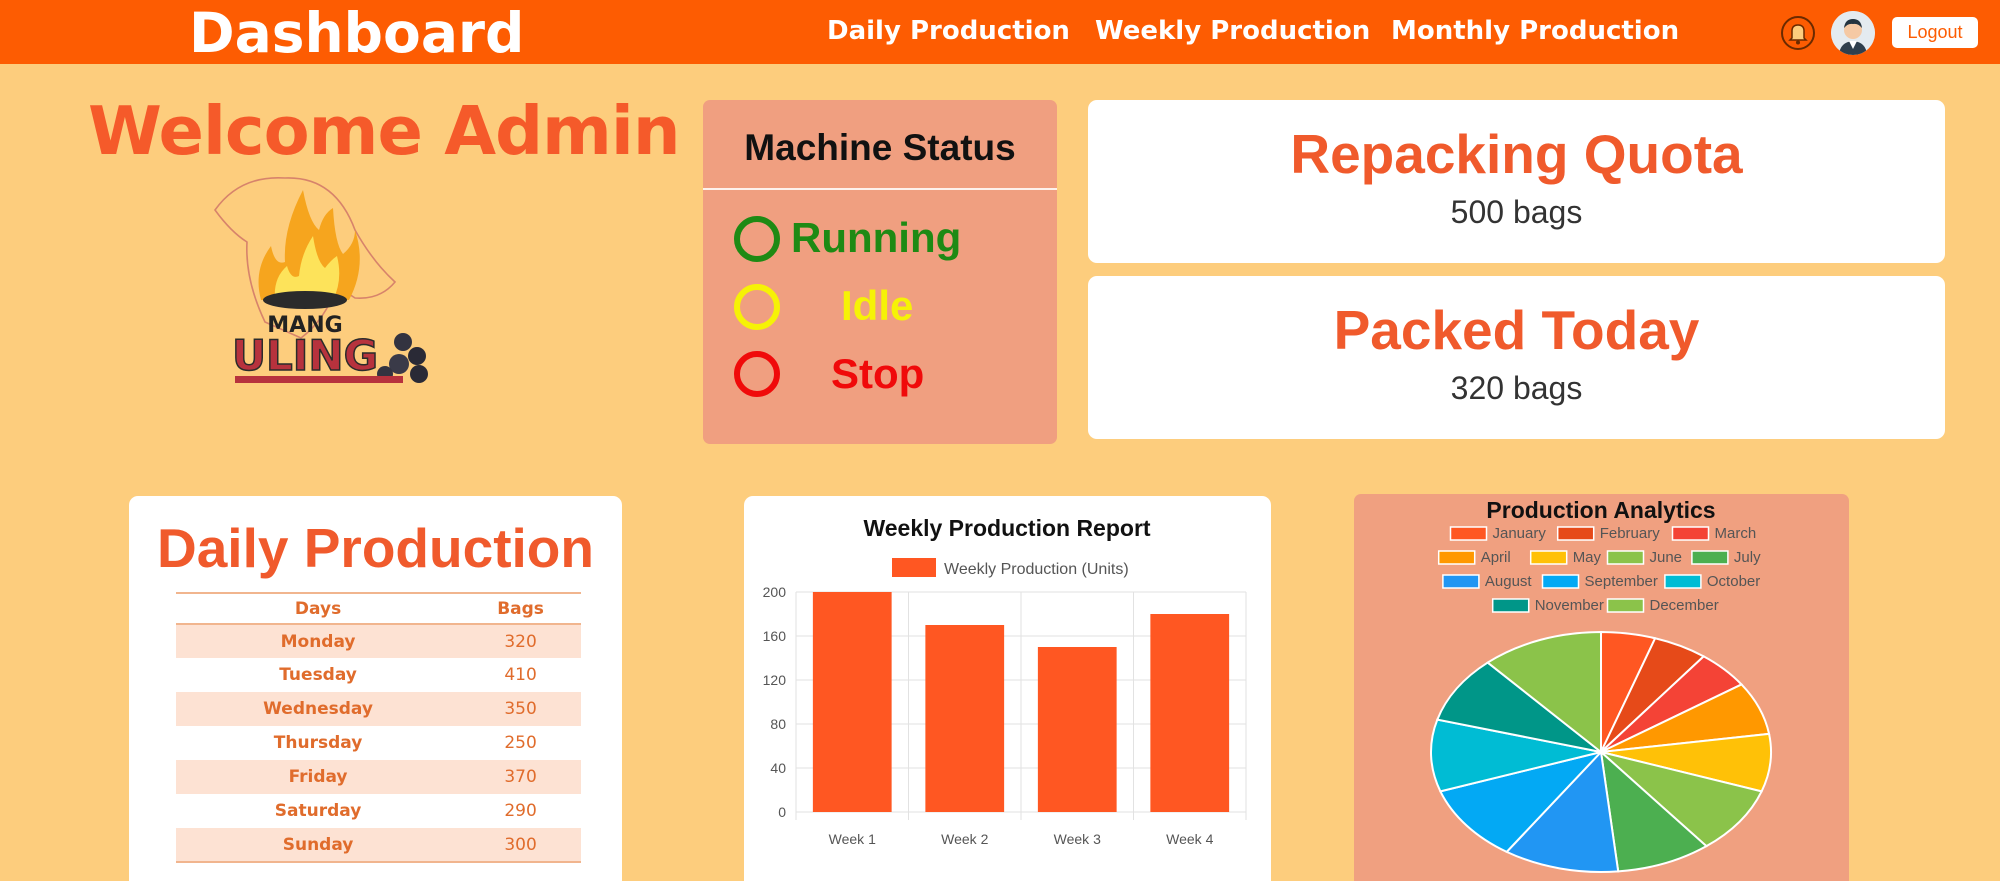 The image size is (2000, 881). What do you see at coordinates (1587, 557) in the screenshot?
I see `legend-label-may: May` at bounding box center [1587, 557].